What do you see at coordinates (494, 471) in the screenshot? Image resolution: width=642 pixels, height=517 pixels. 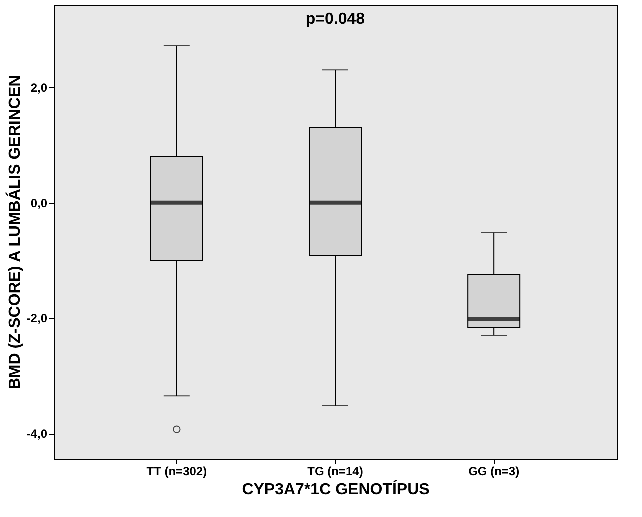 I see `x-tick-label: GG (n=3)` at bounding box center [494, 471].